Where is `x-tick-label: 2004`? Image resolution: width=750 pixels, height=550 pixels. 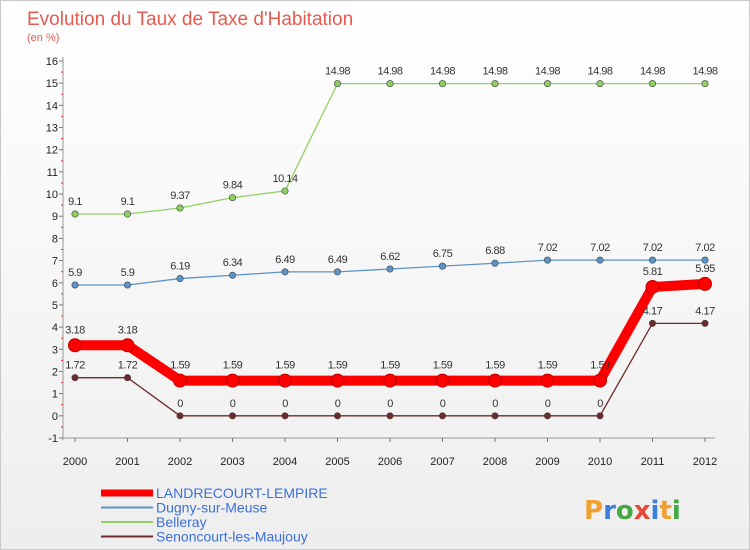
x-tick-label: 2004 is located at coordinates (285, 462).